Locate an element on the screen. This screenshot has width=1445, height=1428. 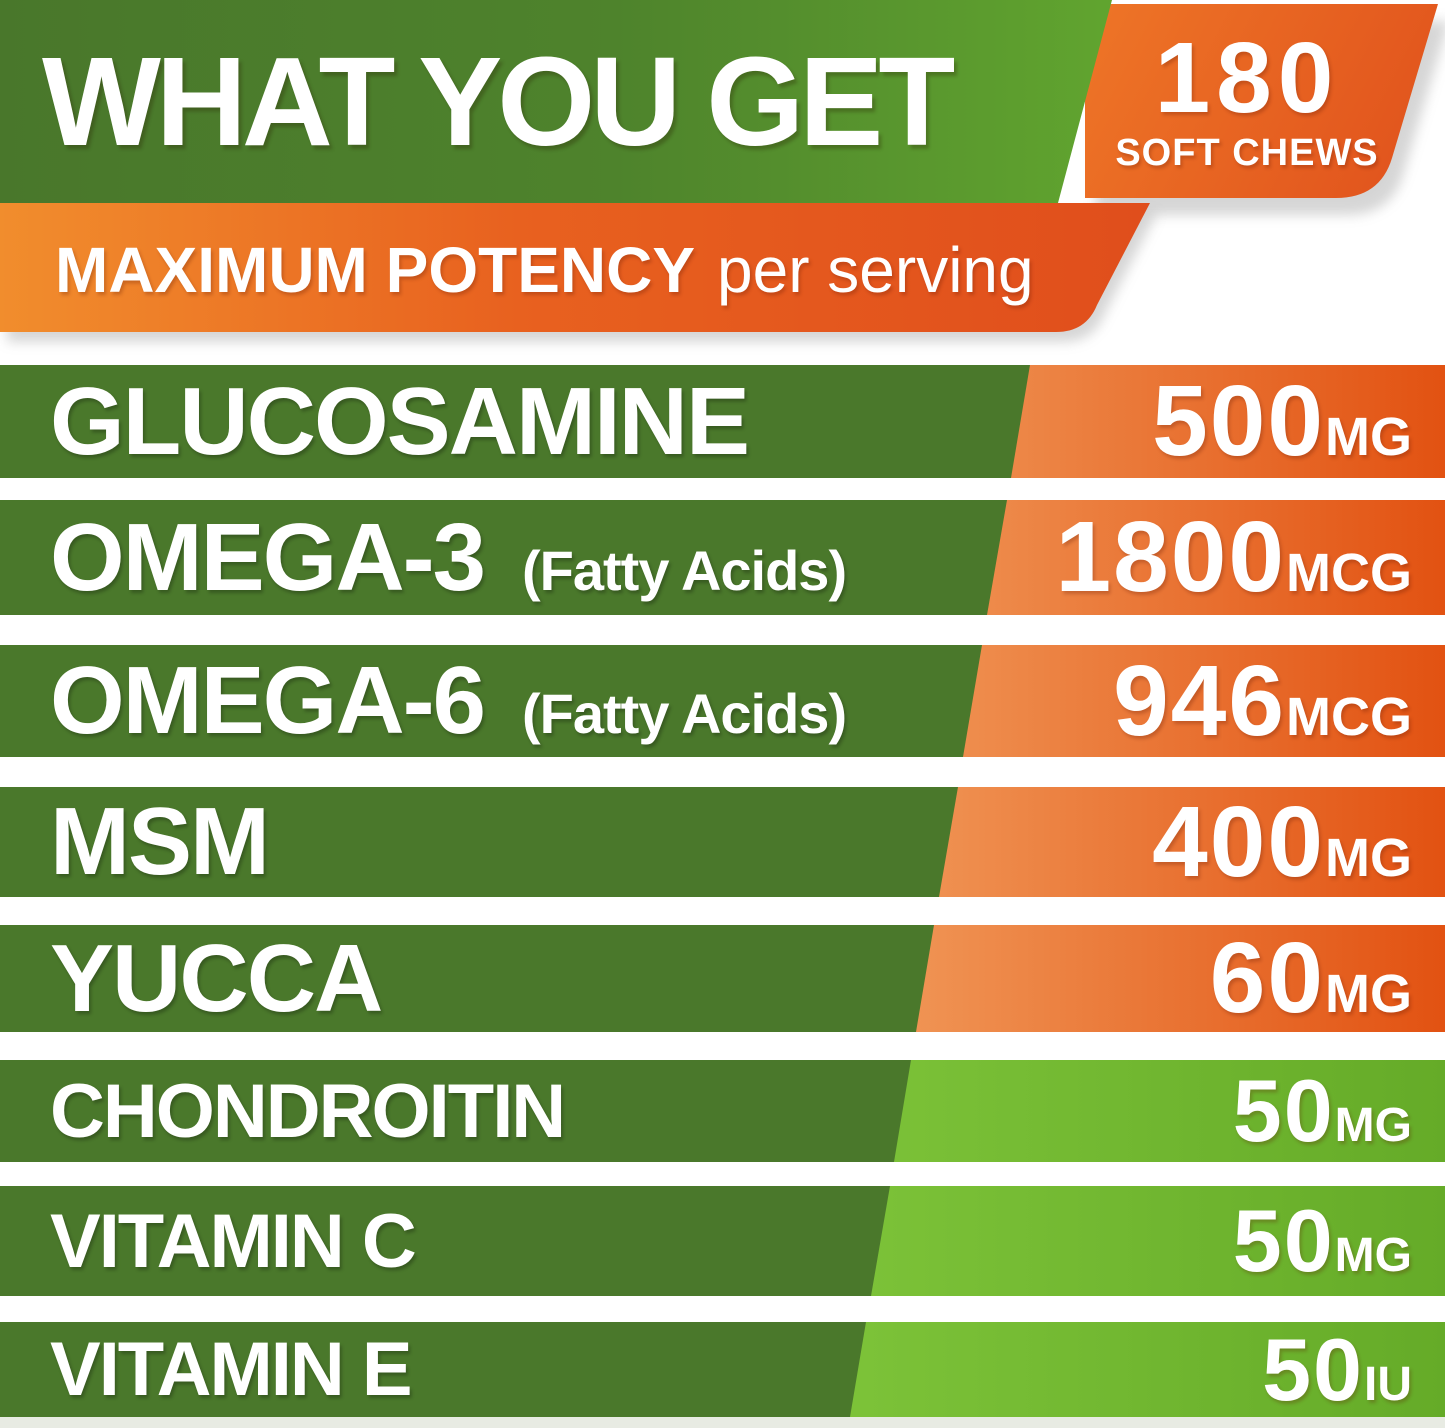
amount-unit: IU is located at coordinates (1388, 1384).